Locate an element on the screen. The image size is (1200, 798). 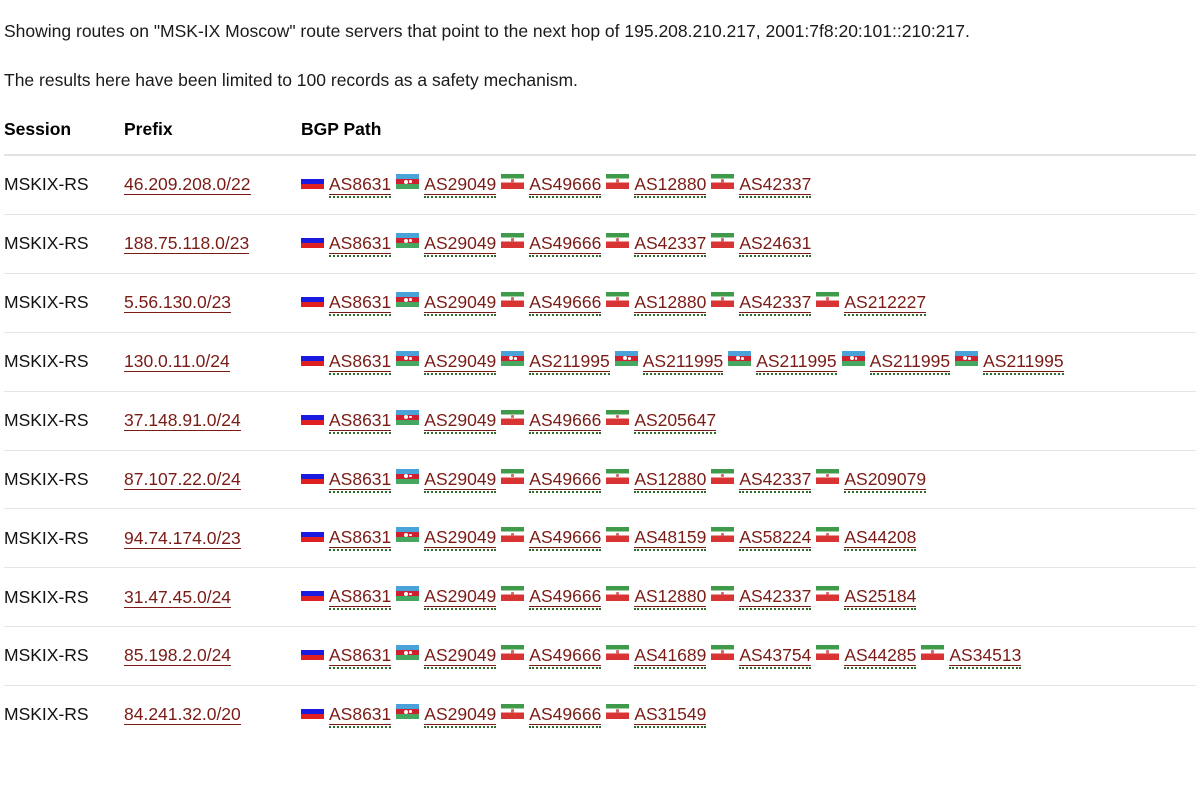
asn-link: AS205647 is located at coordinates (675, 420).